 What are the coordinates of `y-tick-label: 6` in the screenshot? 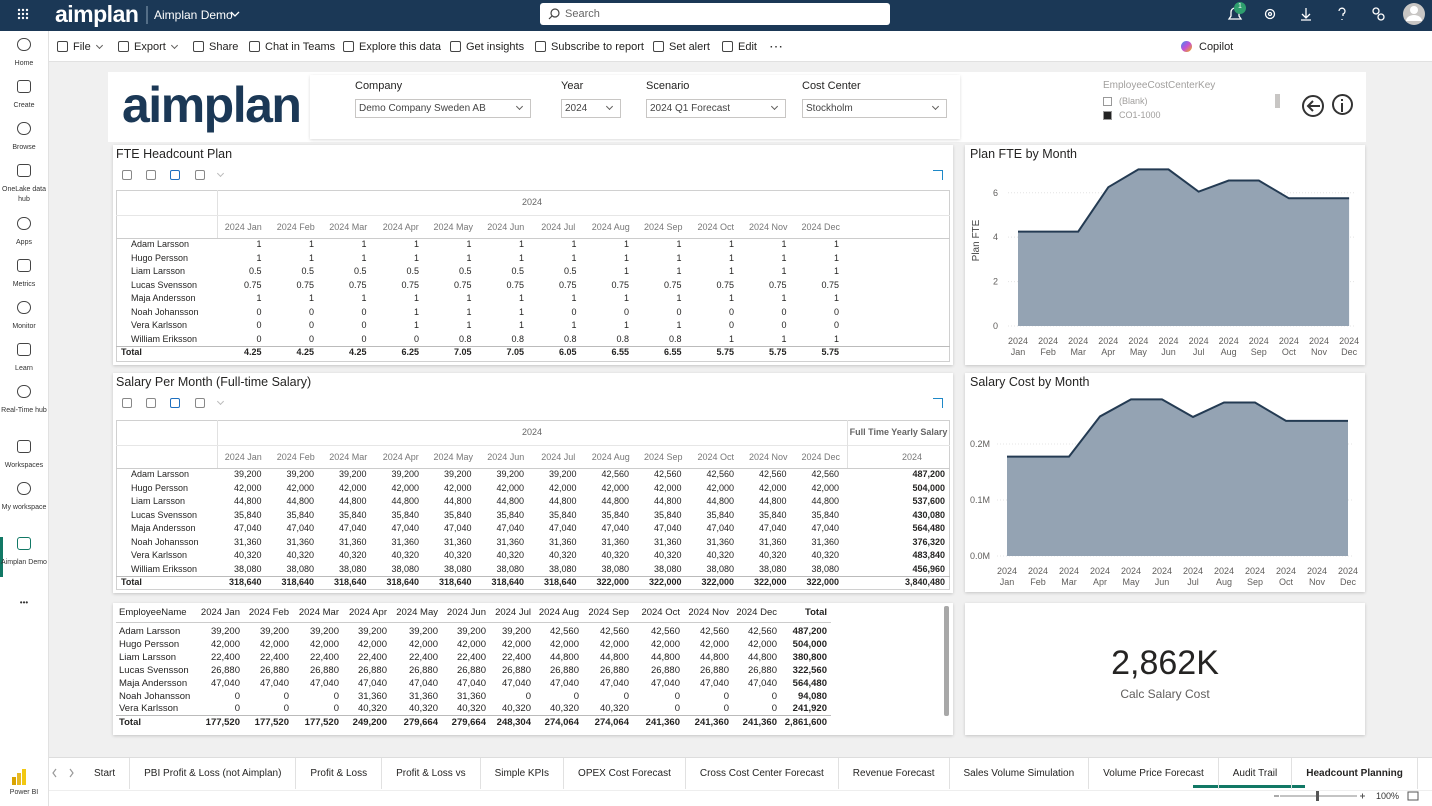 It's located at (995, 193).